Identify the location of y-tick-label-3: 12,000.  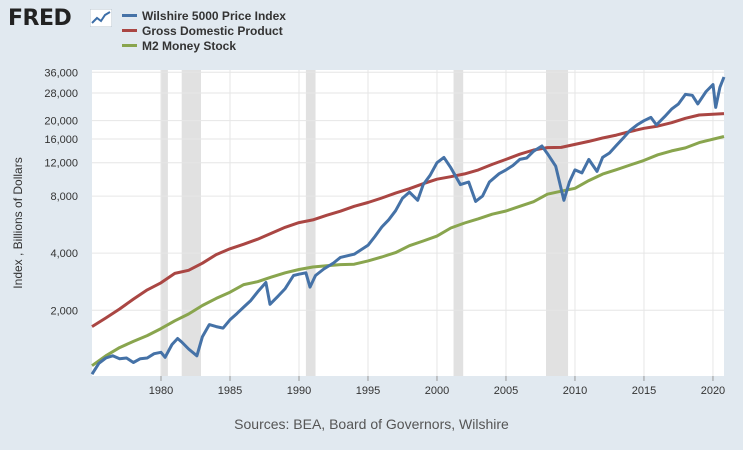
(61, 164).